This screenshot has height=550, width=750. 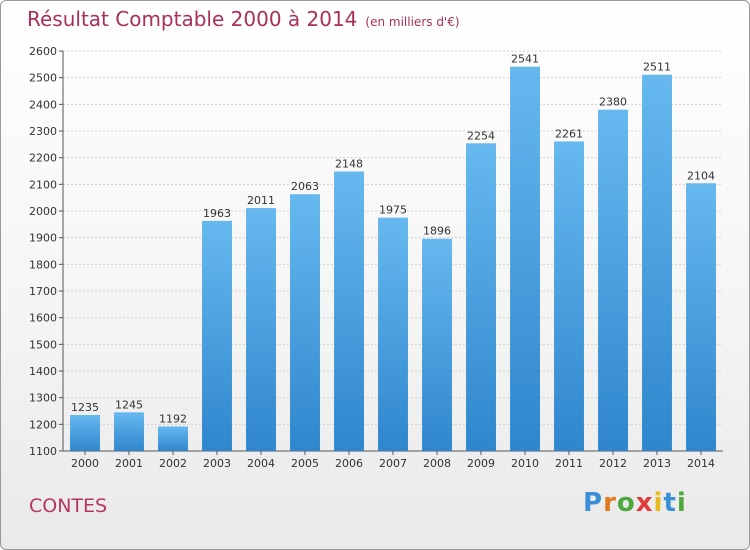 I want to click on proxiti-logo: Proxiti, so click(x=635, y=503).